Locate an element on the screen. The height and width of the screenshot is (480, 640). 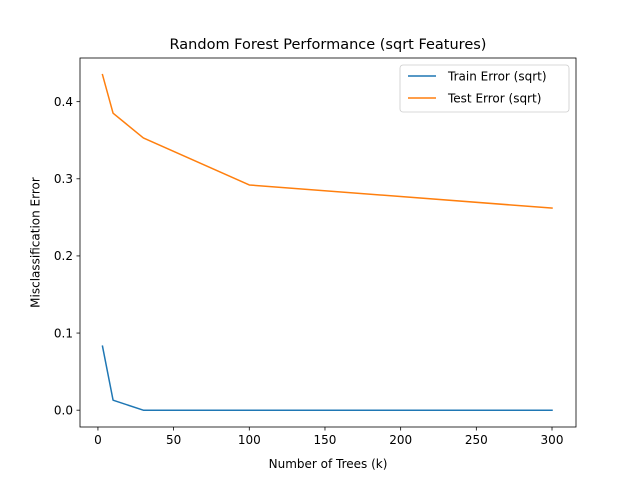
y-axis-ticks: 0.0 0.1 0.2 0.3 0.4 is located at coordinates (67, 256).